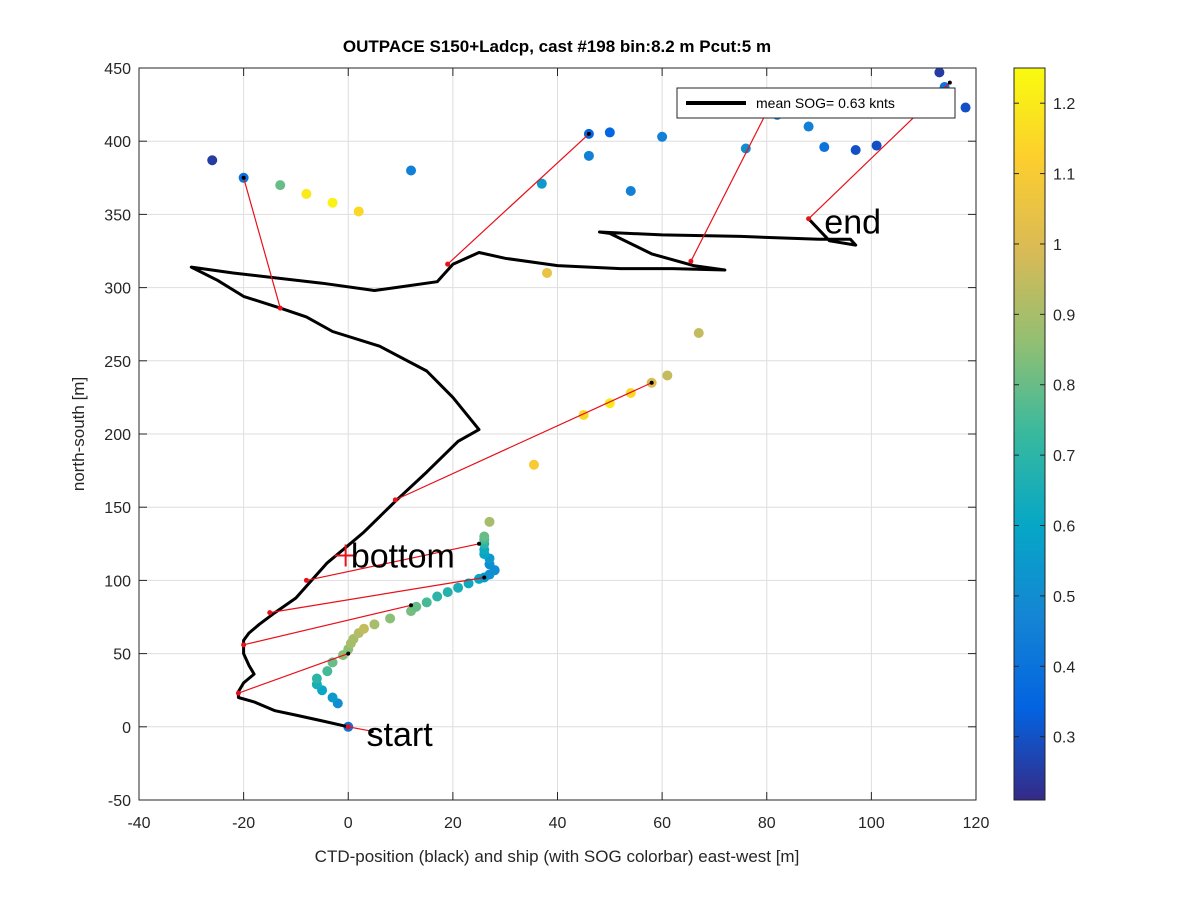 The height and width of the screenshot is (900, 1200). I want to click on x-tick-label: -20, so click(243, 823).